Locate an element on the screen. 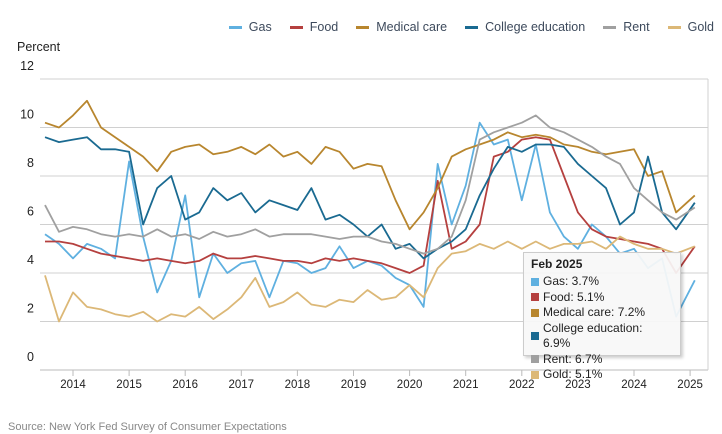  x-tick-label: 2015 is located at coordinates (129, 385).